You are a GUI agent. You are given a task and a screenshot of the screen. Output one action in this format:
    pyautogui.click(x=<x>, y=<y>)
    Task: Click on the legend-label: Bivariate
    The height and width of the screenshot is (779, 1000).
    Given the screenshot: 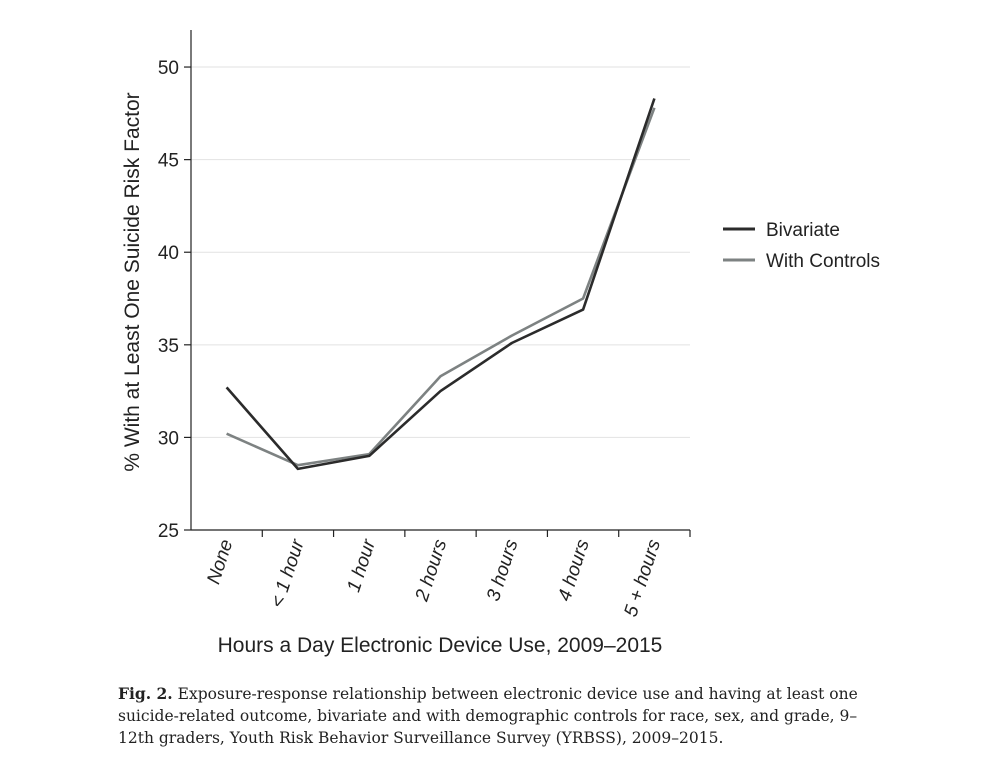 What is the action you would take?
    pyautogui.click(x=803, y=230)
    